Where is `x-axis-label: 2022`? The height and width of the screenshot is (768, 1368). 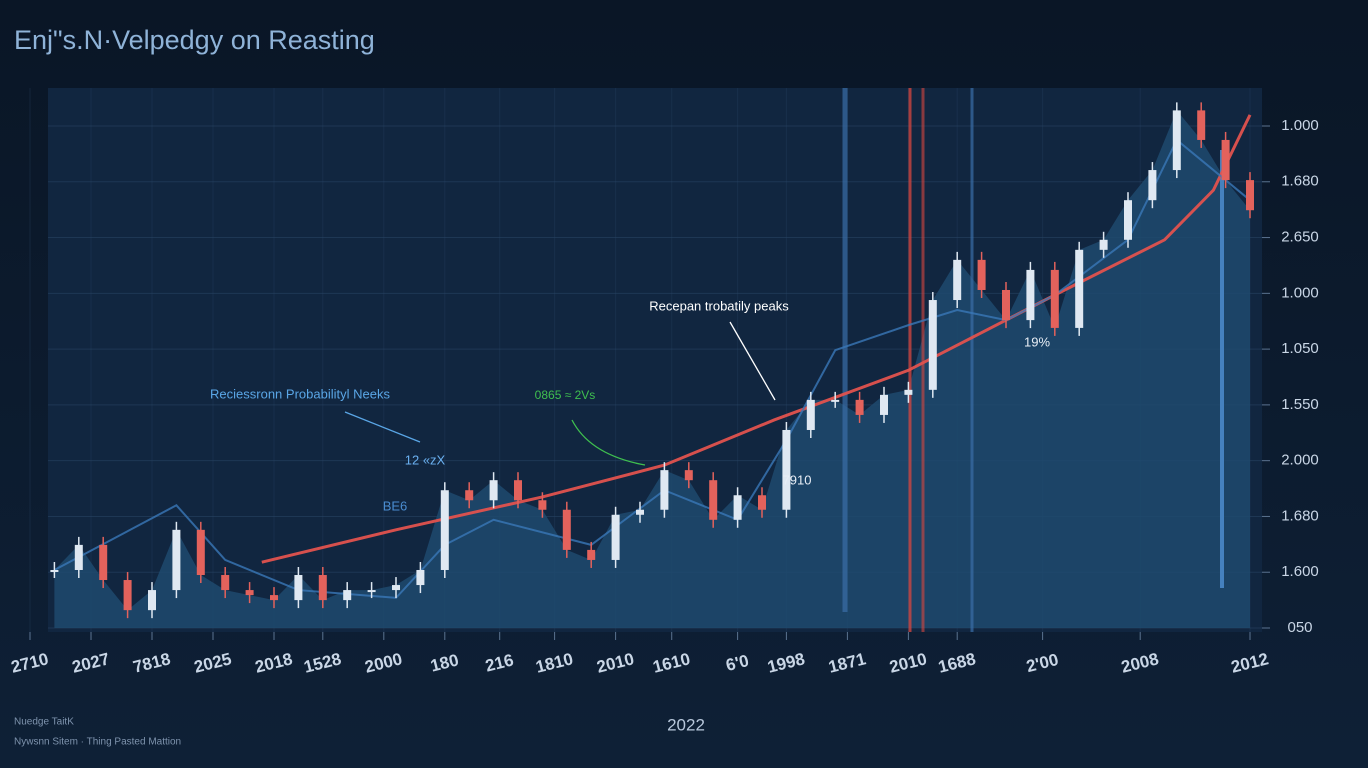 x-axis-label: 2022 is located at coordinates (686, 724).